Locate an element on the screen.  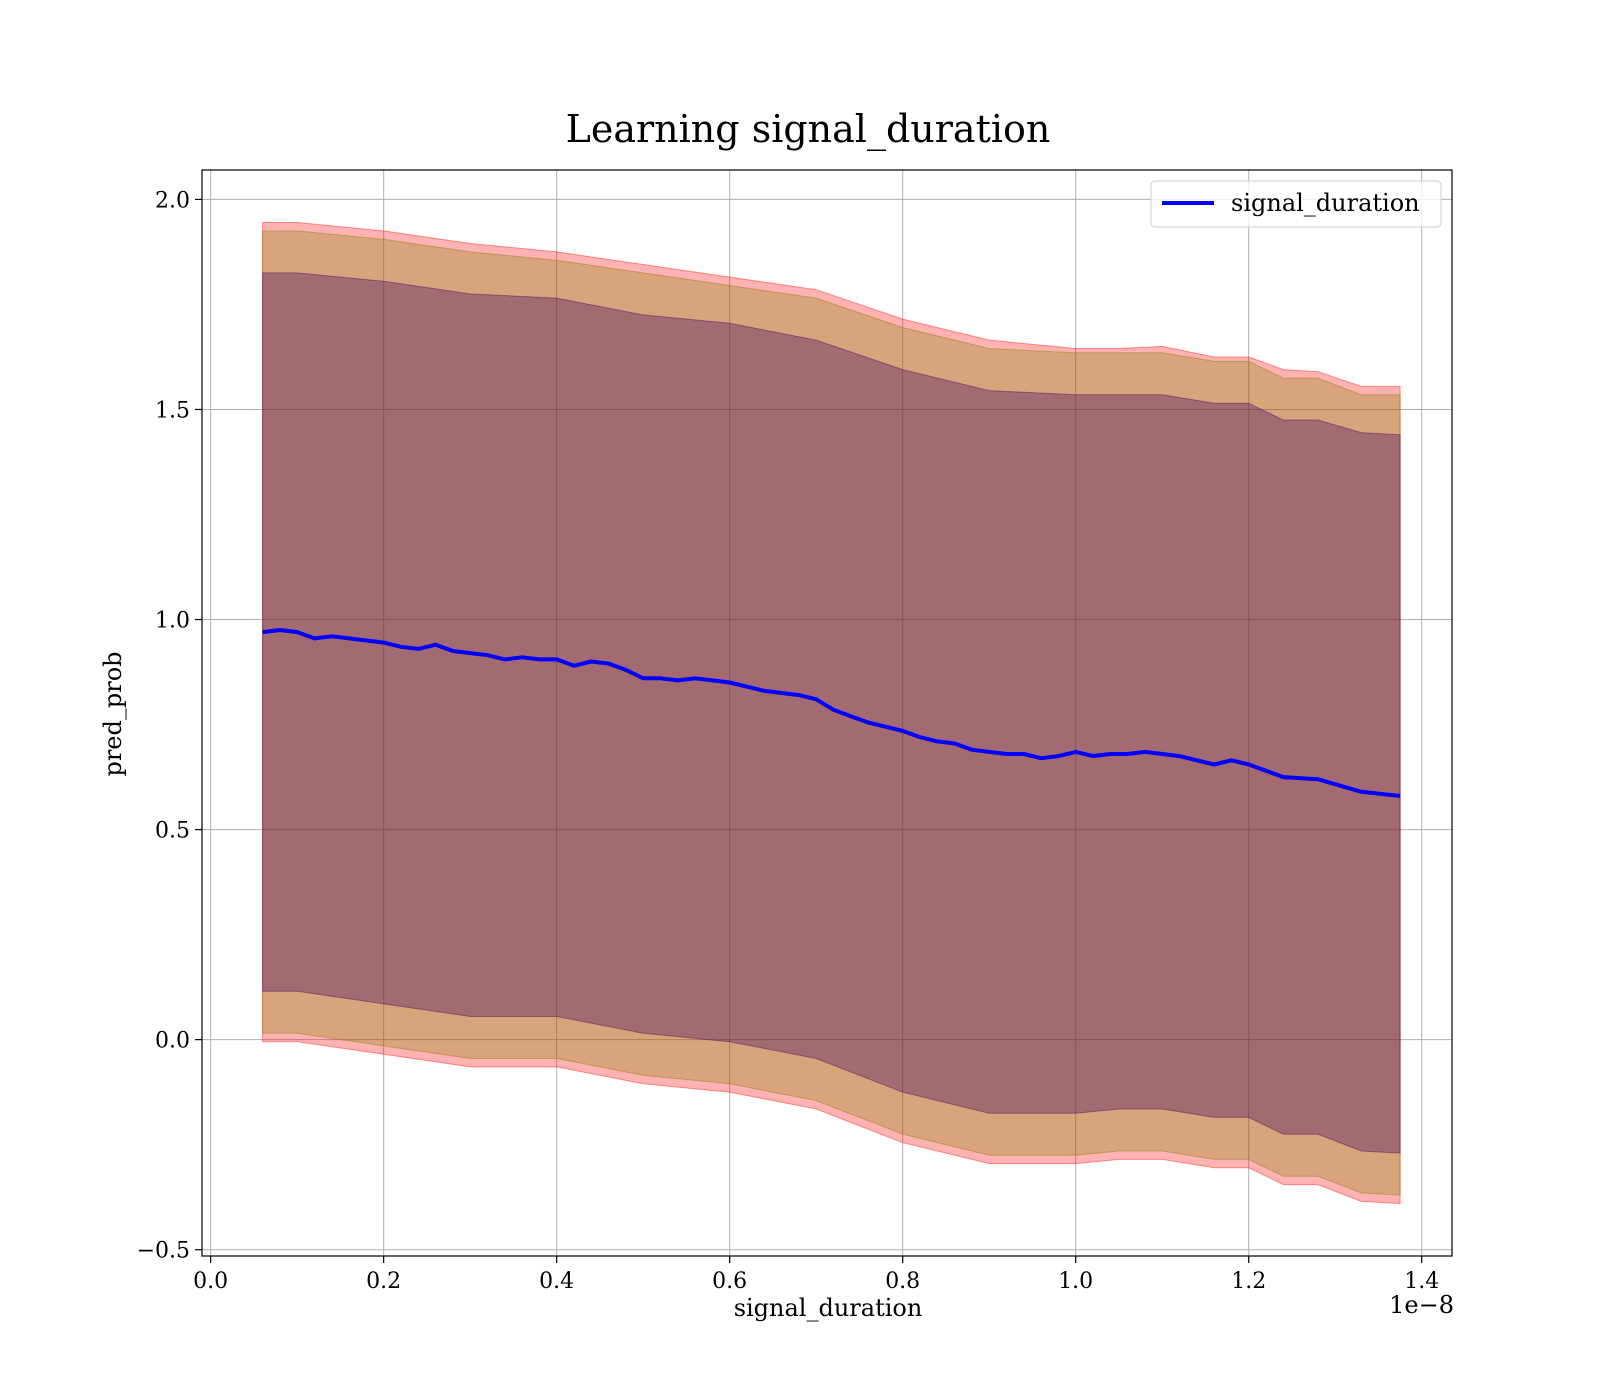
y-tick-label: 1.0 is located at coordinates (172, 621).